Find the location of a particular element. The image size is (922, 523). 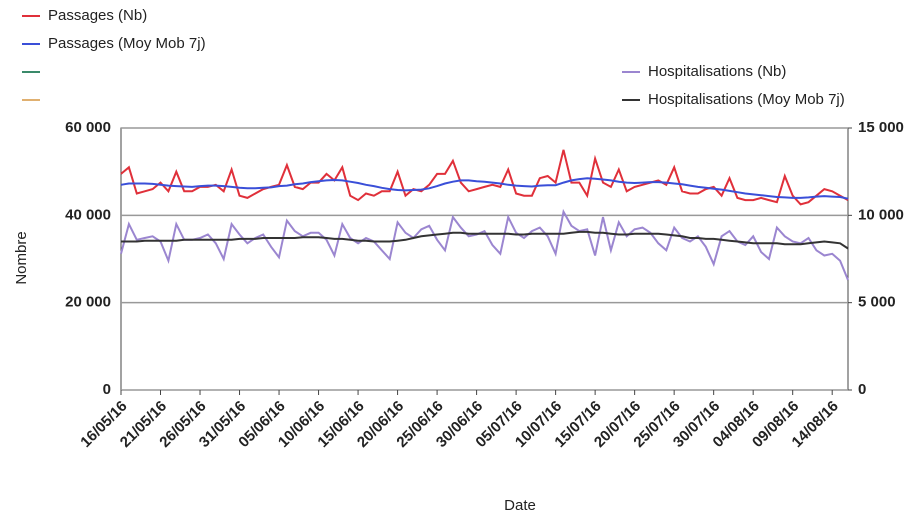

y2-tick-label: 5 000 is located at coordinates (877, 302).